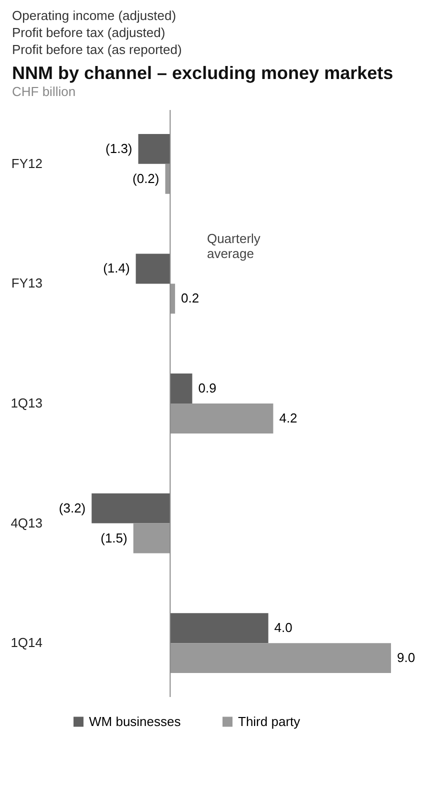 The height and width of the screenshot is (792, 441). What do you see at coordinates (233, 245) in the screenshot?
I see `annotation: Quarterly average` at bounding box center [233, 245].